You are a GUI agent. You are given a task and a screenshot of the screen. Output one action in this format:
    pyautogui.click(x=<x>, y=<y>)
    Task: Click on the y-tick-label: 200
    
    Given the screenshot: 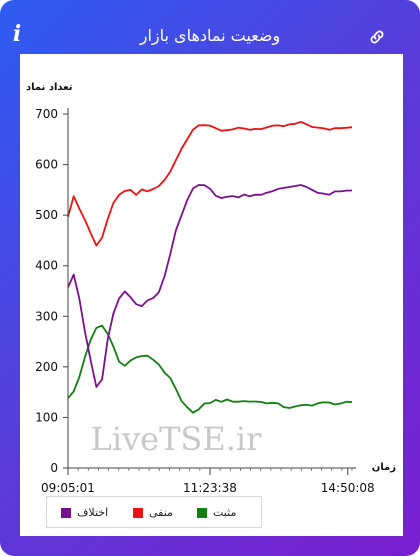 What is the action you would take?
    pyautogui.click(x=46, y=367)
    